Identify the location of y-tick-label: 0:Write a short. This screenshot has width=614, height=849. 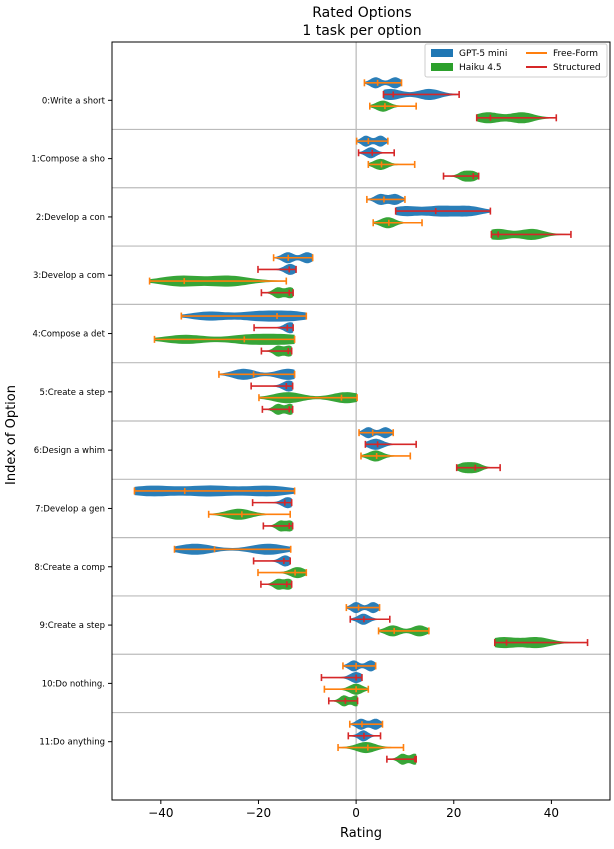
(74, 101).